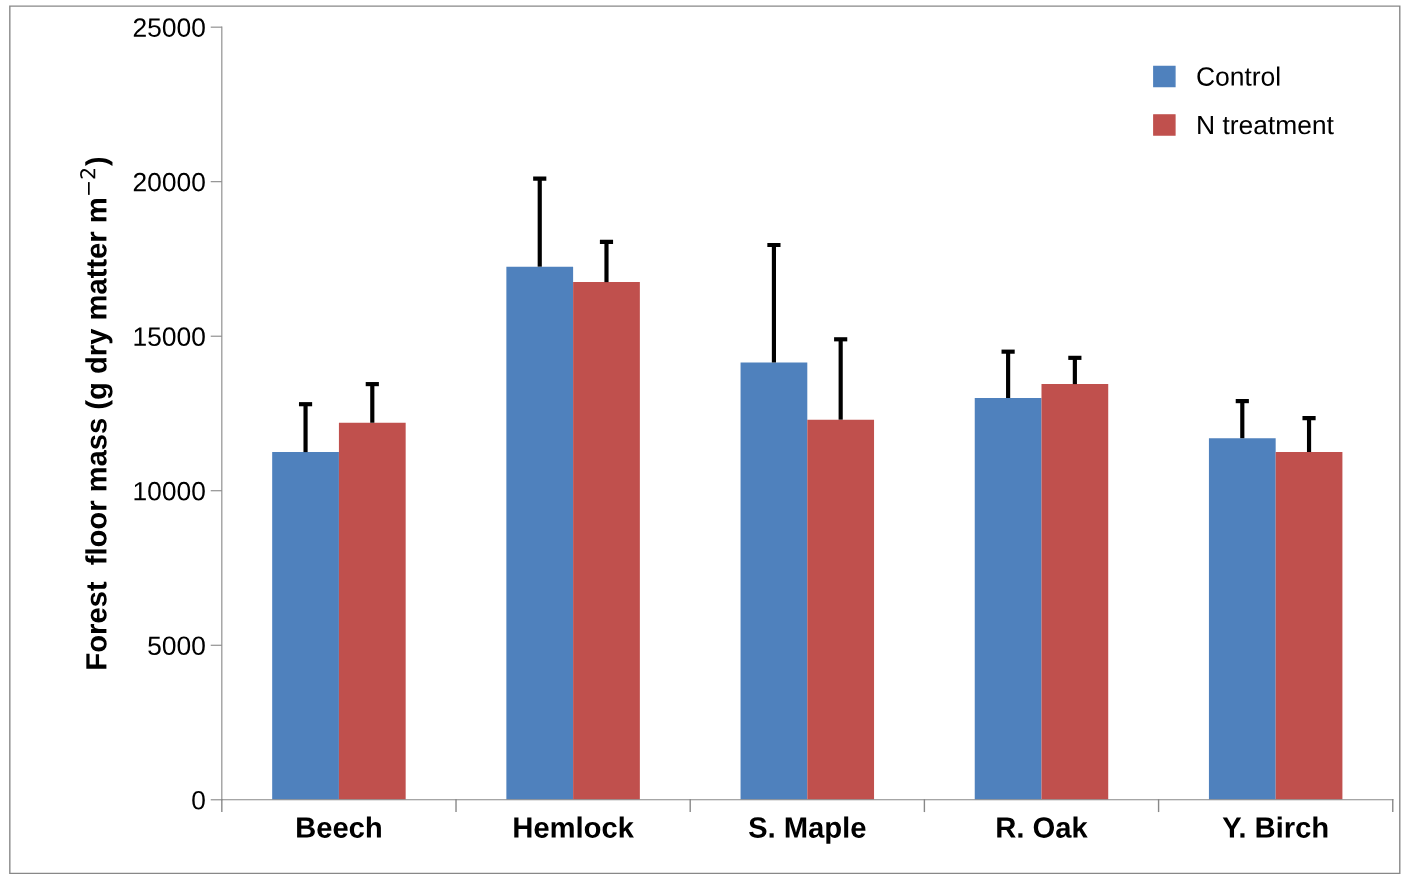  Describe the element at coordinates (169, 491) in the screenshot. I see `y-tick-label: 10000` at that location.